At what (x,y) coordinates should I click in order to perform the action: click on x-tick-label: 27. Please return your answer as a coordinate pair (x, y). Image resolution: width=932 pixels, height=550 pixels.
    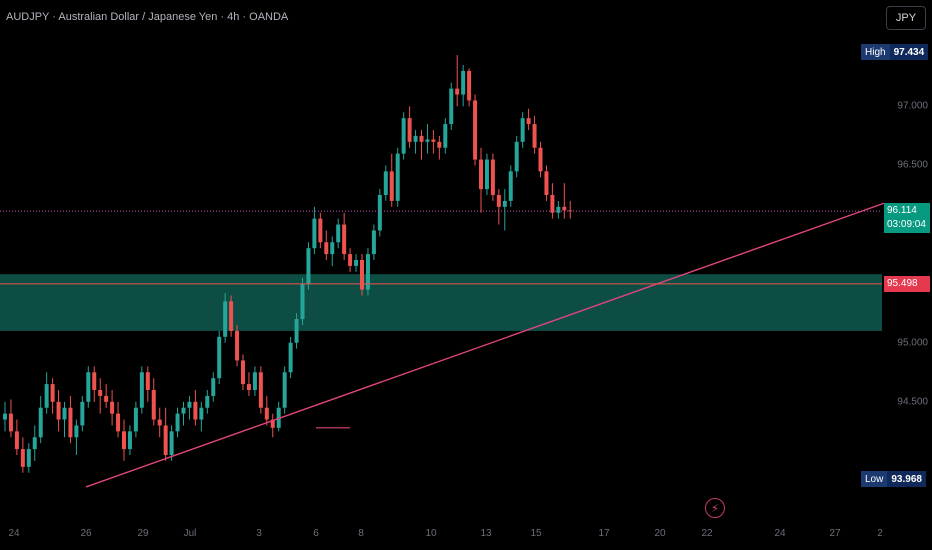
    Looking at the image, I should click on (835, 533).